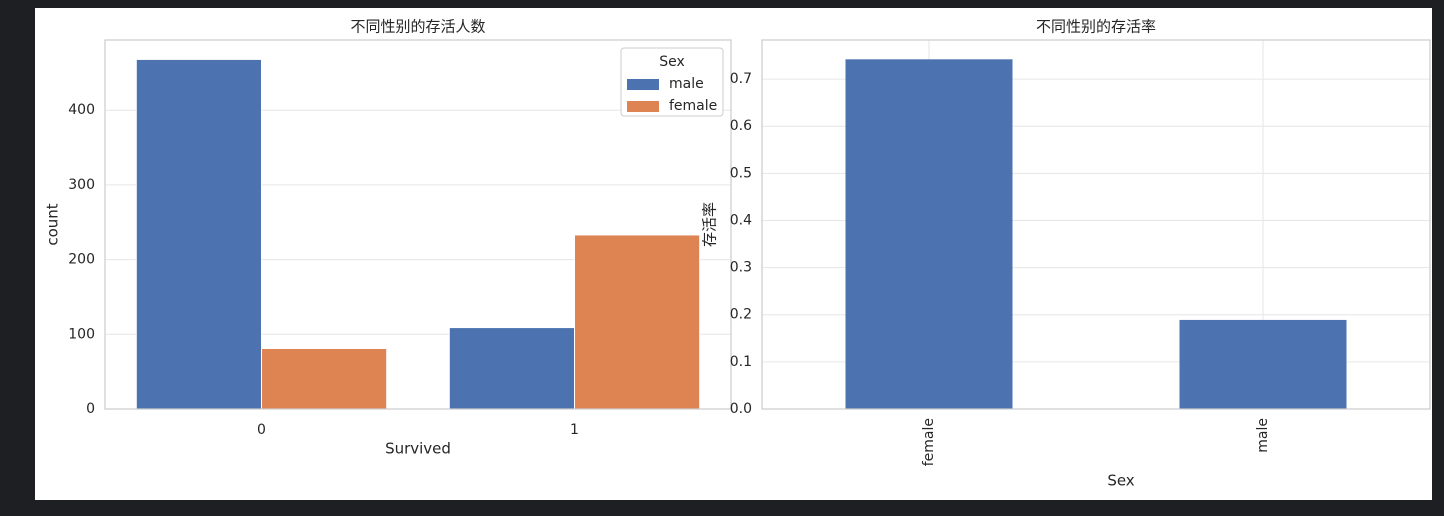  Describe the element at coordinates (81, 260) in the screenshot. I see `y-tick-label: 200` at that location.